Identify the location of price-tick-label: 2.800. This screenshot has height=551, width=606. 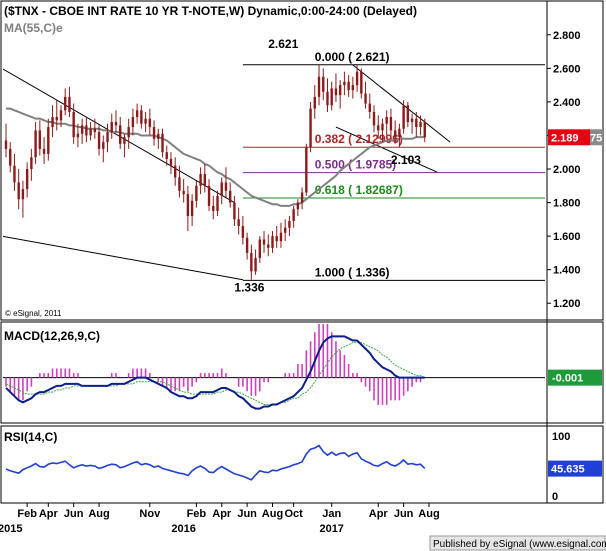
(567, 36).